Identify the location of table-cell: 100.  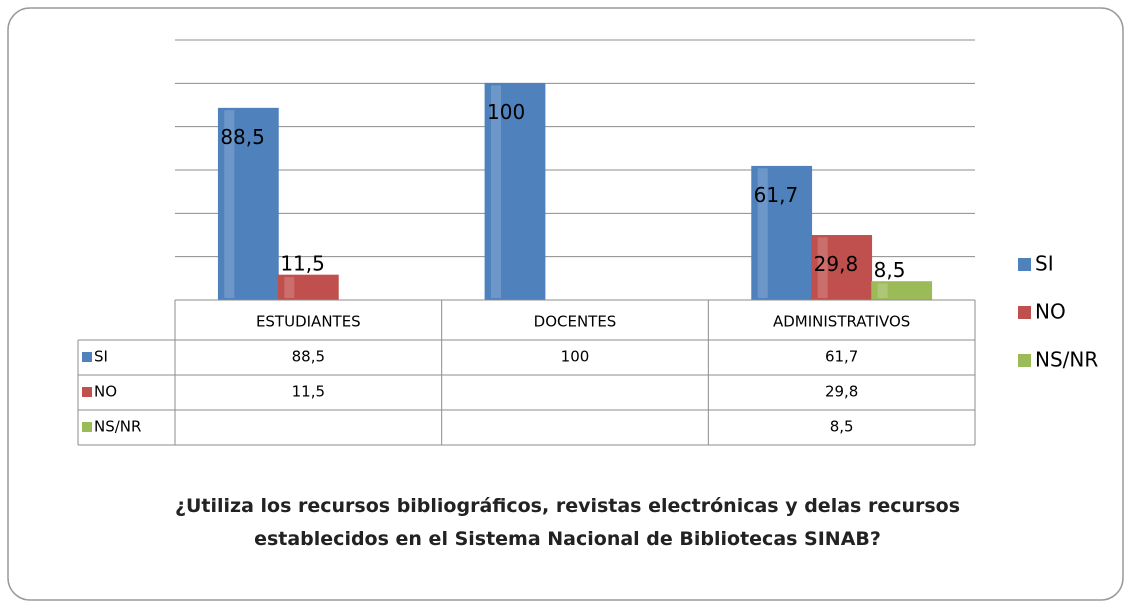
(575, 357).